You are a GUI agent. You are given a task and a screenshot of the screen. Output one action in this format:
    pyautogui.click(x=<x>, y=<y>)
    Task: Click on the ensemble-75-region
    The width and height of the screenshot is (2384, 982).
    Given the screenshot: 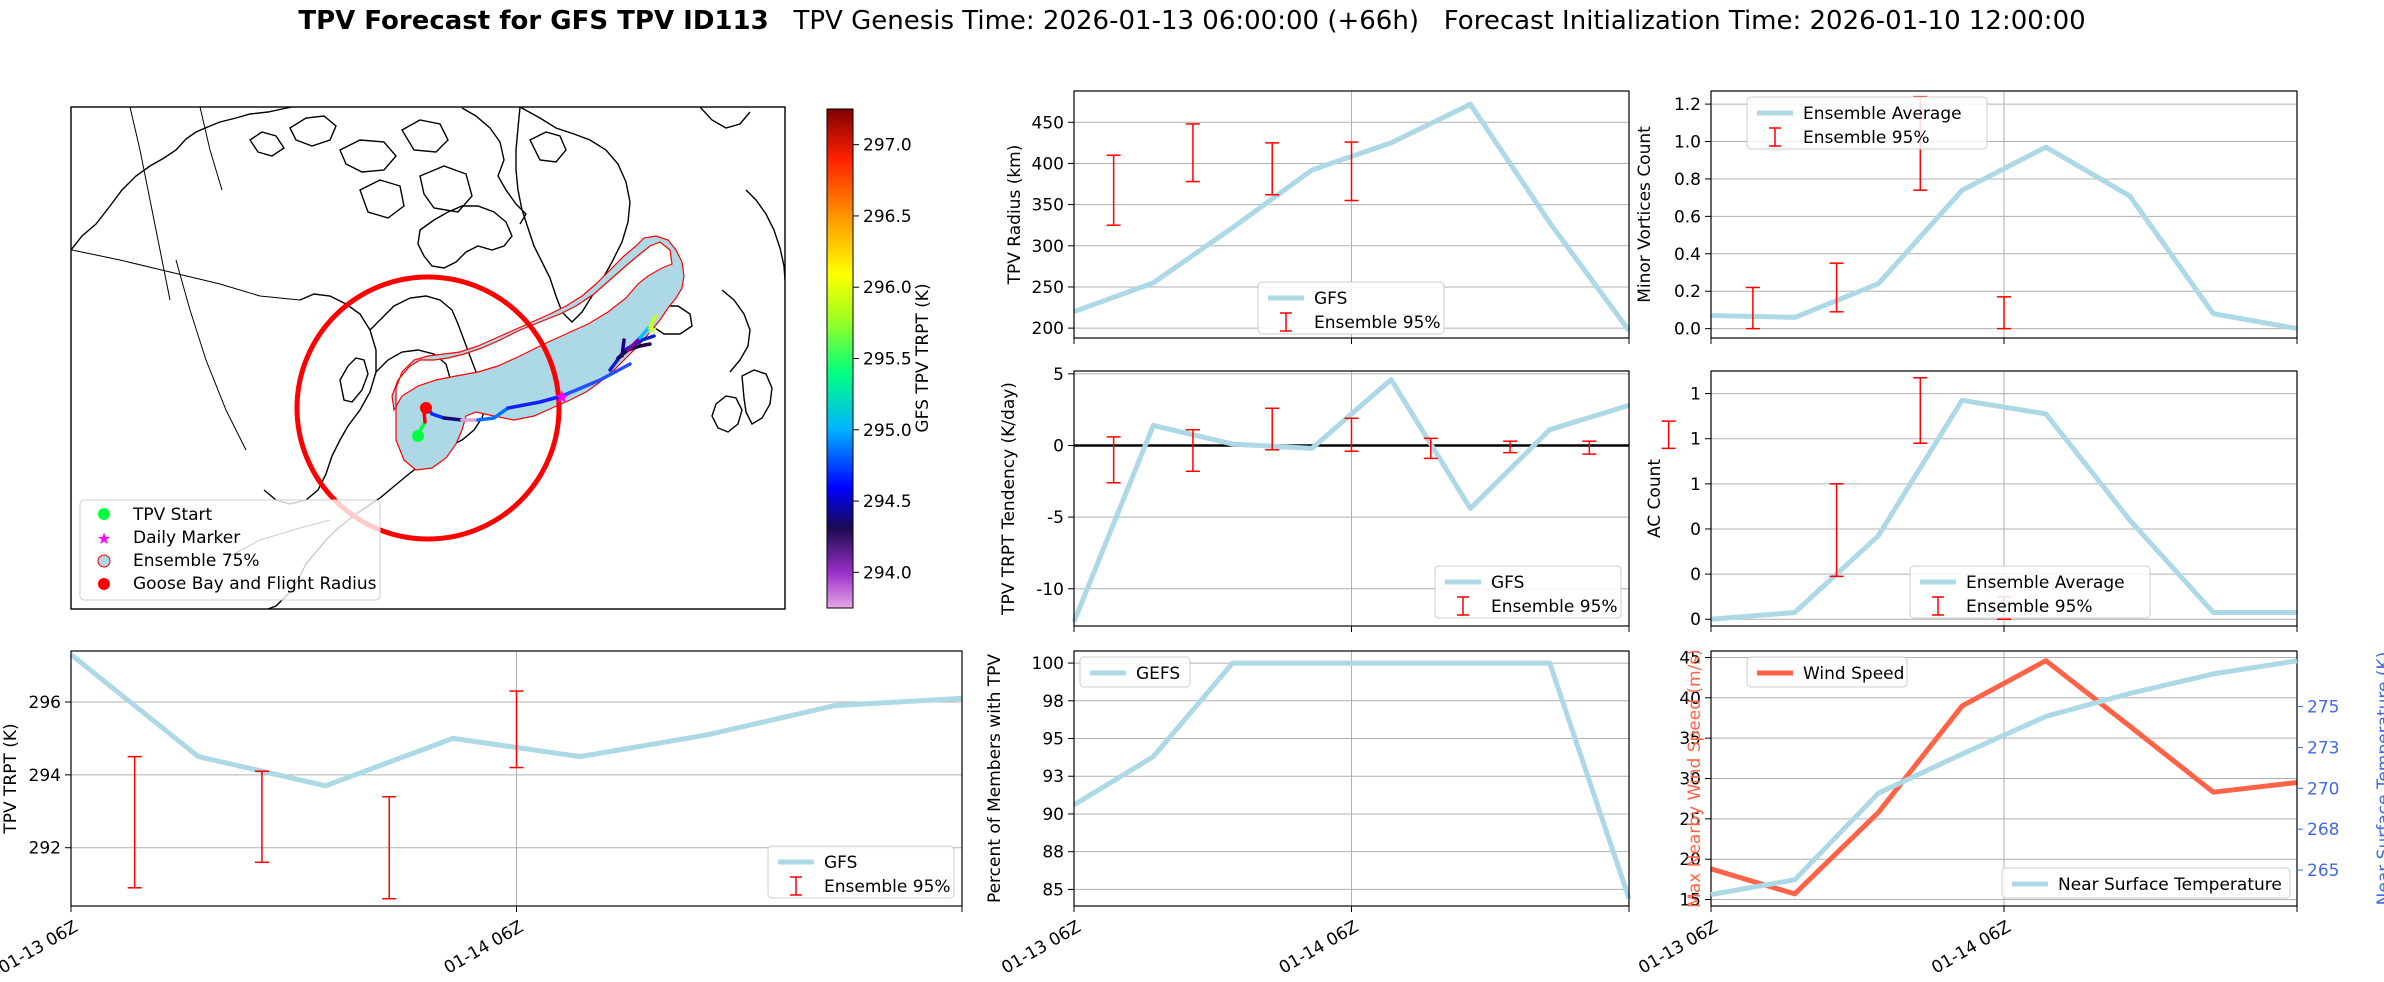 What is the action you would take?
    pyautogui.click(x=538, y=353)
    